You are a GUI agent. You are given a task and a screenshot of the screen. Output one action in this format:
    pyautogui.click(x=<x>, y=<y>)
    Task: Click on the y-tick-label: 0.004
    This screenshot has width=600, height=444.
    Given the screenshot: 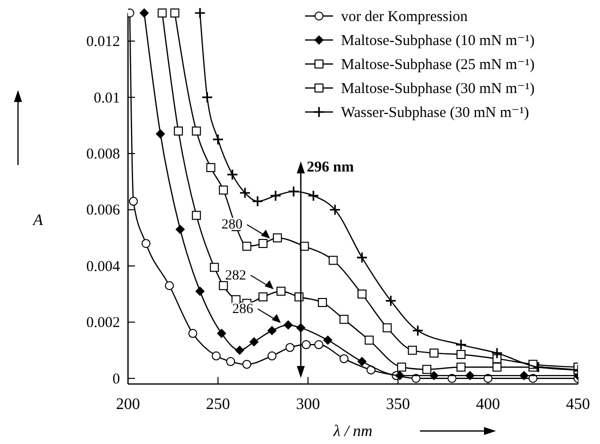 What is the action you would take?
    pyautogui.click(x=103, y=266)
    